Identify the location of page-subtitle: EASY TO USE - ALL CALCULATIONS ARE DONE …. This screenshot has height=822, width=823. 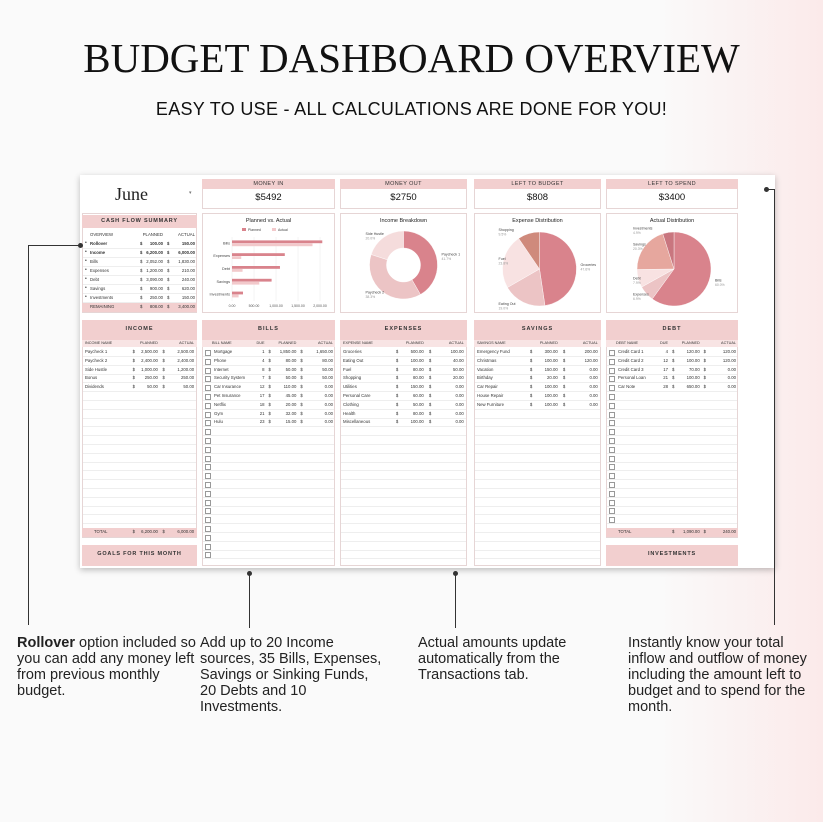
(411, 109).